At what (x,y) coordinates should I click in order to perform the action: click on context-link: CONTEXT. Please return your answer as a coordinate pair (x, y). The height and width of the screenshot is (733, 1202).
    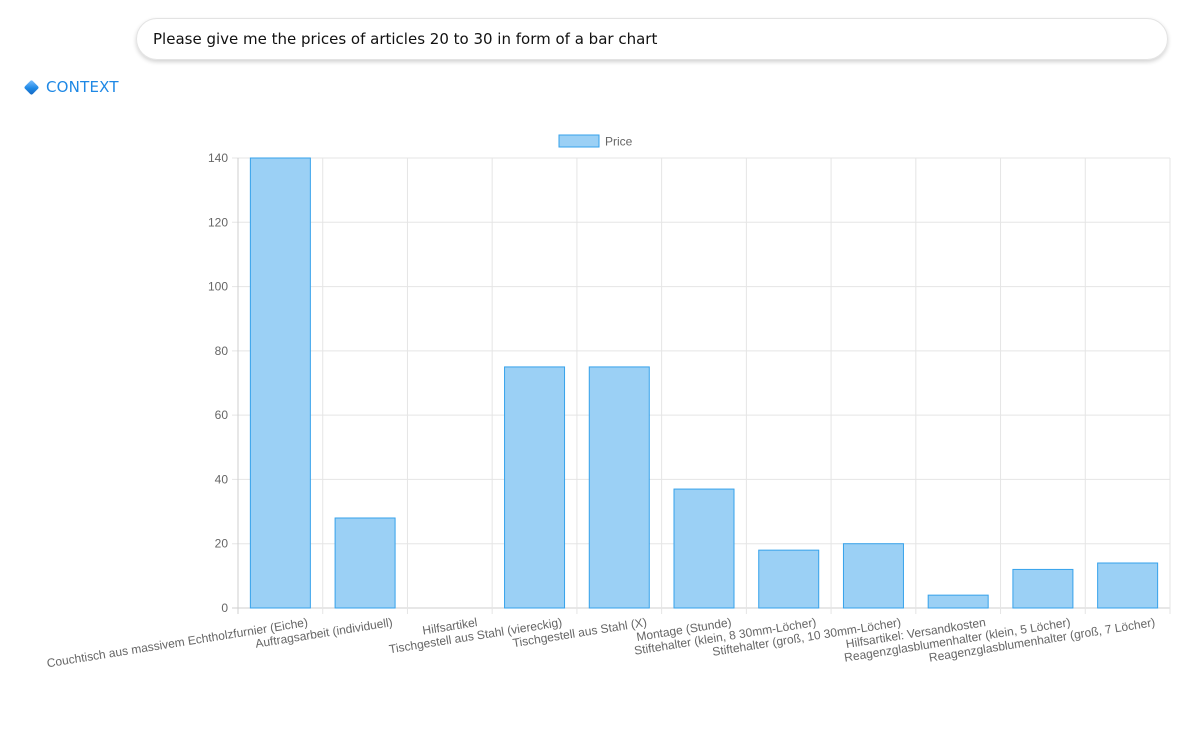
    Looking at the image, I should click on (71, 87).